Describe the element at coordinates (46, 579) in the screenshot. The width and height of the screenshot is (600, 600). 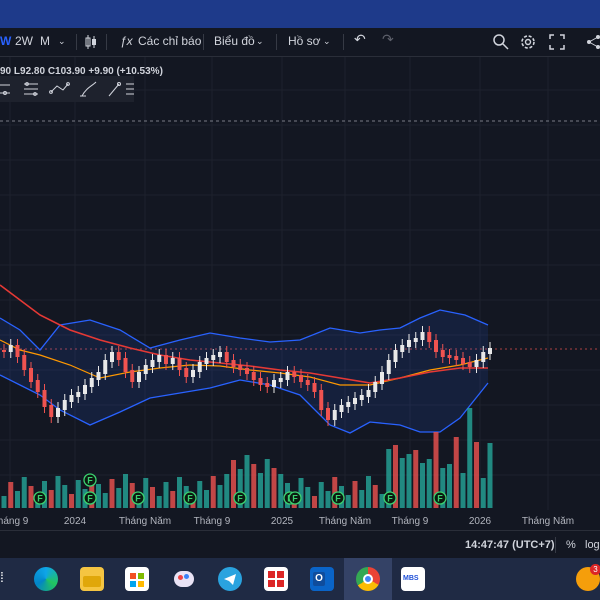
I see `edge-browser-icon` at that location.